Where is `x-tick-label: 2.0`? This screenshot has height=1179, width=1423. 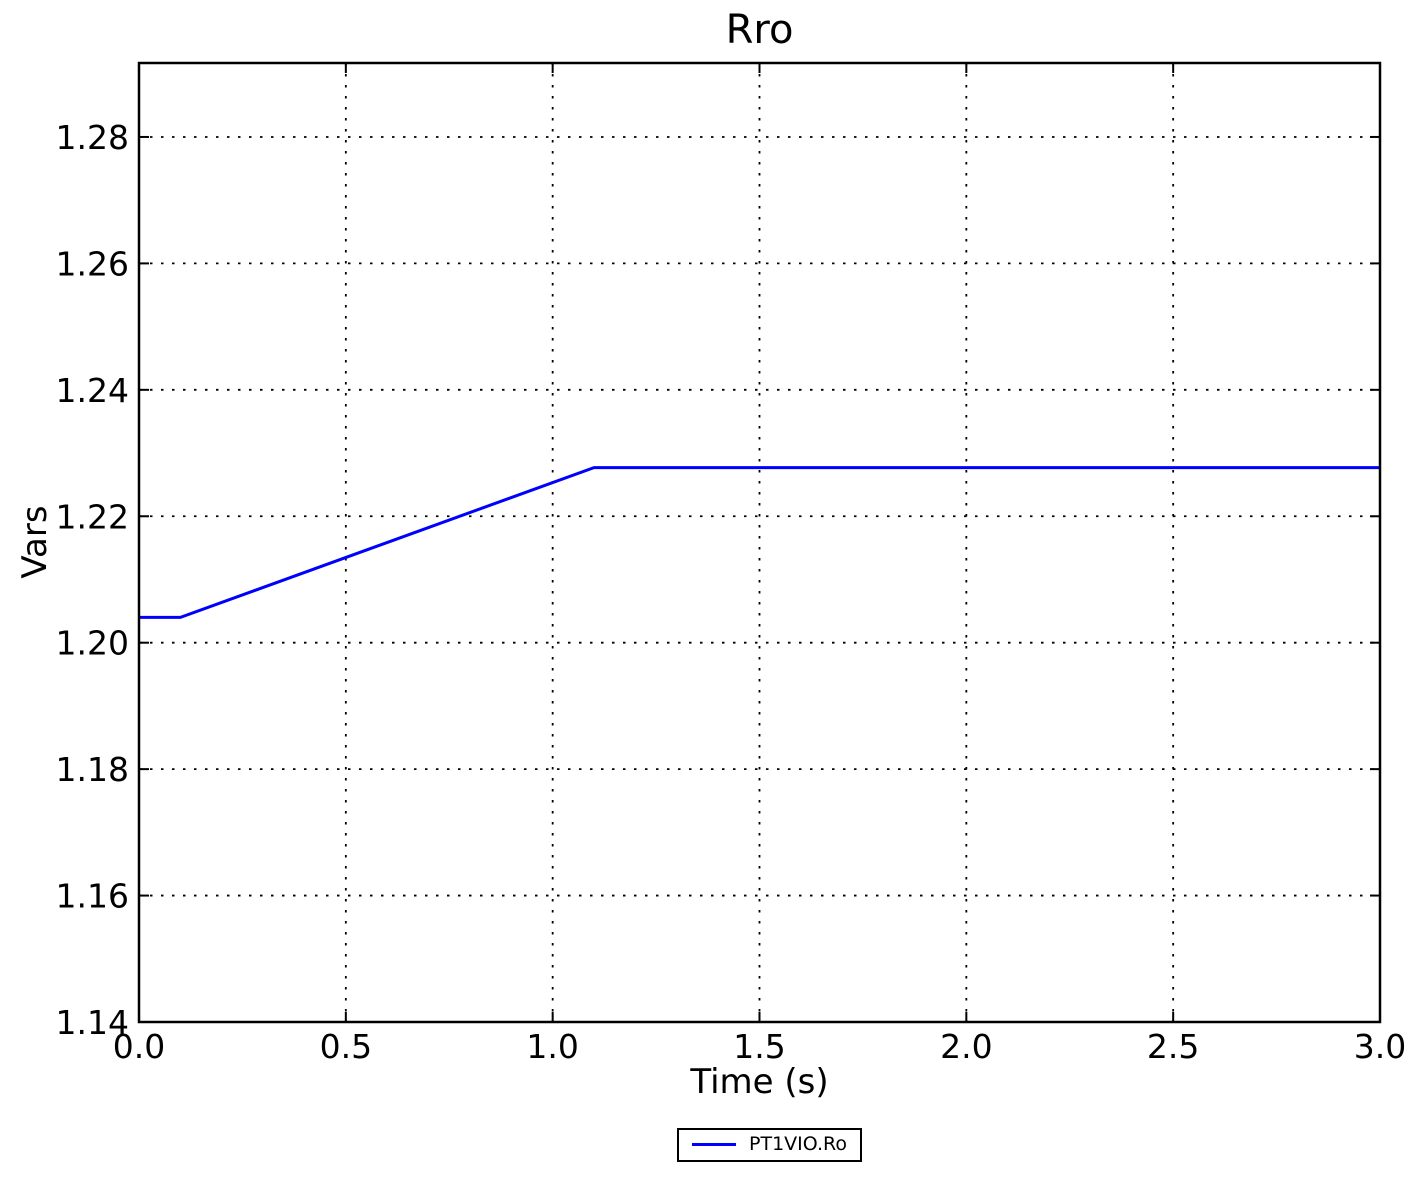
x-tick-label: 2.0 is located at coordinates (966, 1046).